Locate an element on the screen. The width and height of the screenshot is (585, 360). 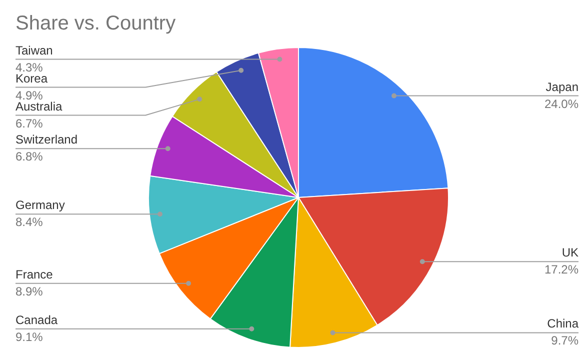
data-label: 17.2% is located at coordinates (561, 269).